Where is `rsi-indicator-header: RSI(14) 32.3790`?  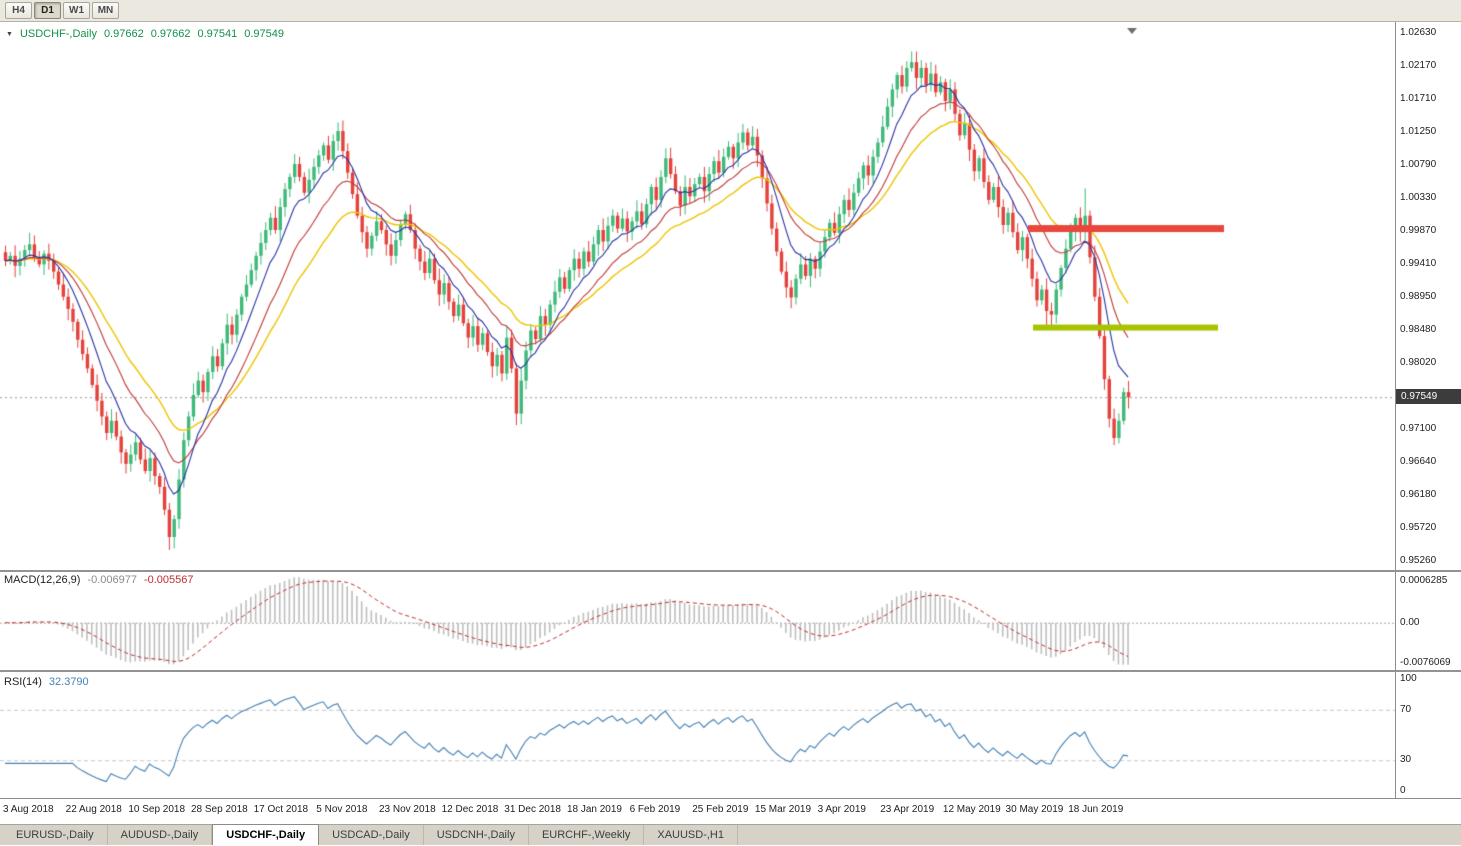 rsi-indicator-header: RSI(14) 32.3790 is located at coordinates (46, 682).